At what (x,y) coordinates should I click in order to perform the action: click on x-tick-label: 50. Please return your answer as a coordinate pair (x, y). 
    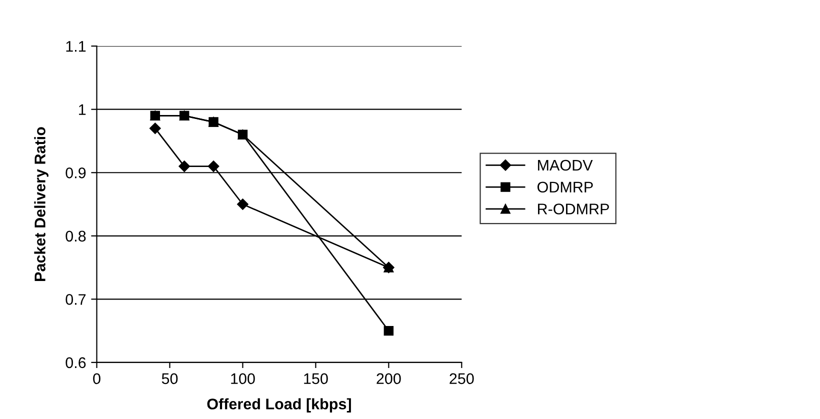
    Looking at the image, I should click on (170, 378).